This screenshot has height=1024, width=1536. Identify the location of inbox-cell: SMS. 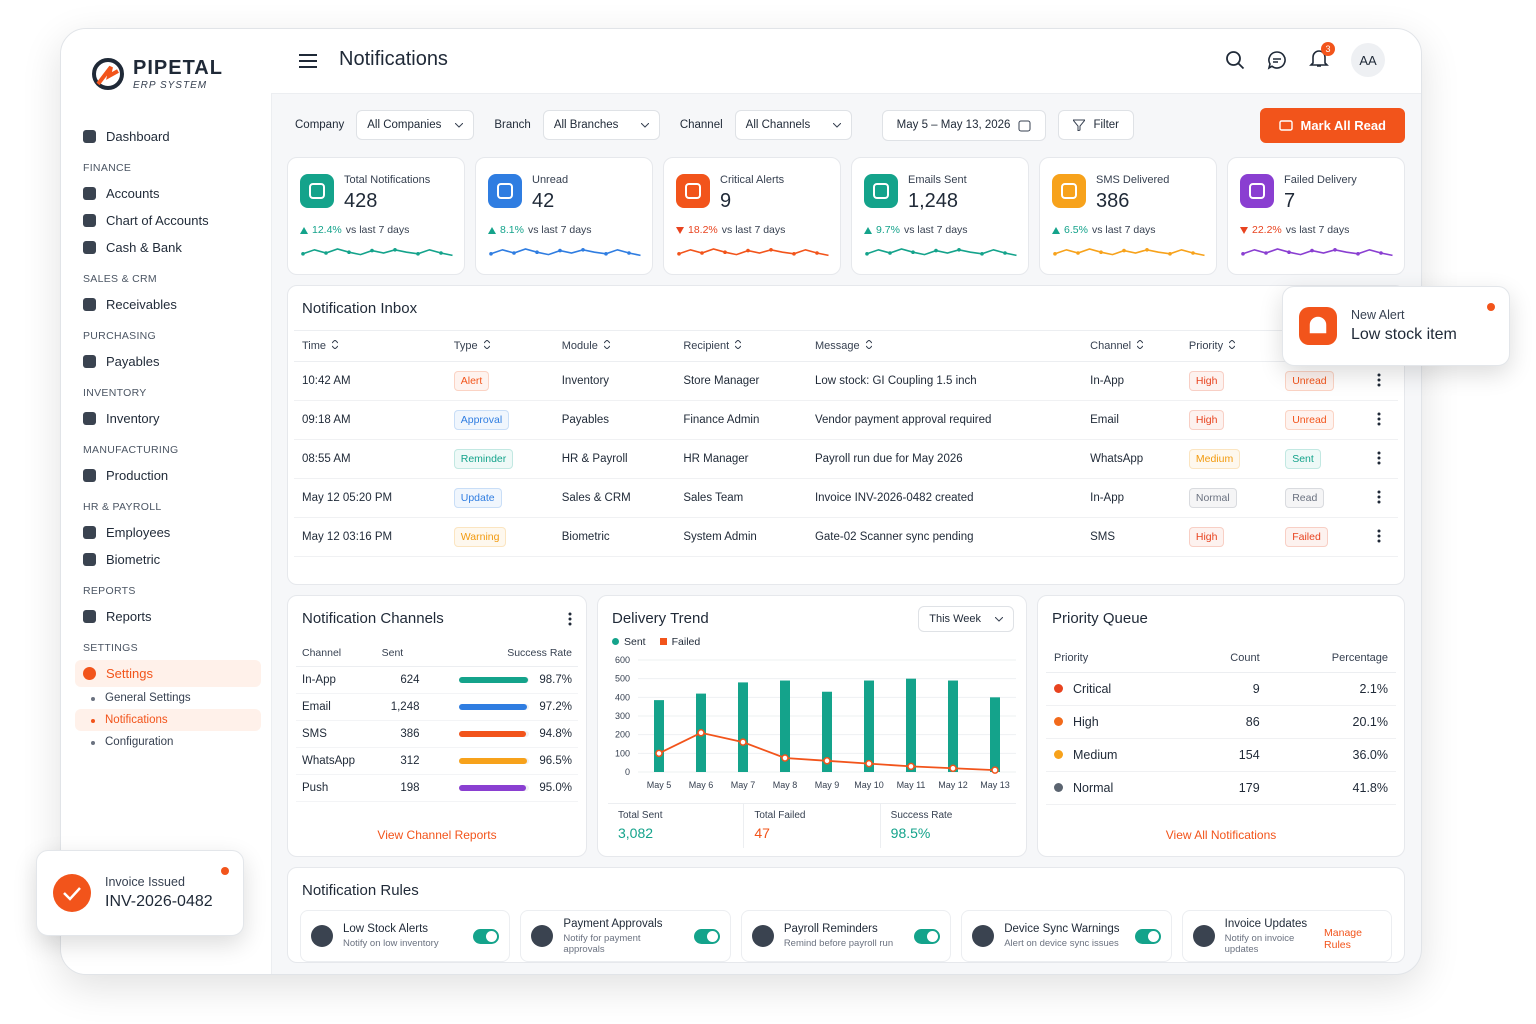
(1131, 537).